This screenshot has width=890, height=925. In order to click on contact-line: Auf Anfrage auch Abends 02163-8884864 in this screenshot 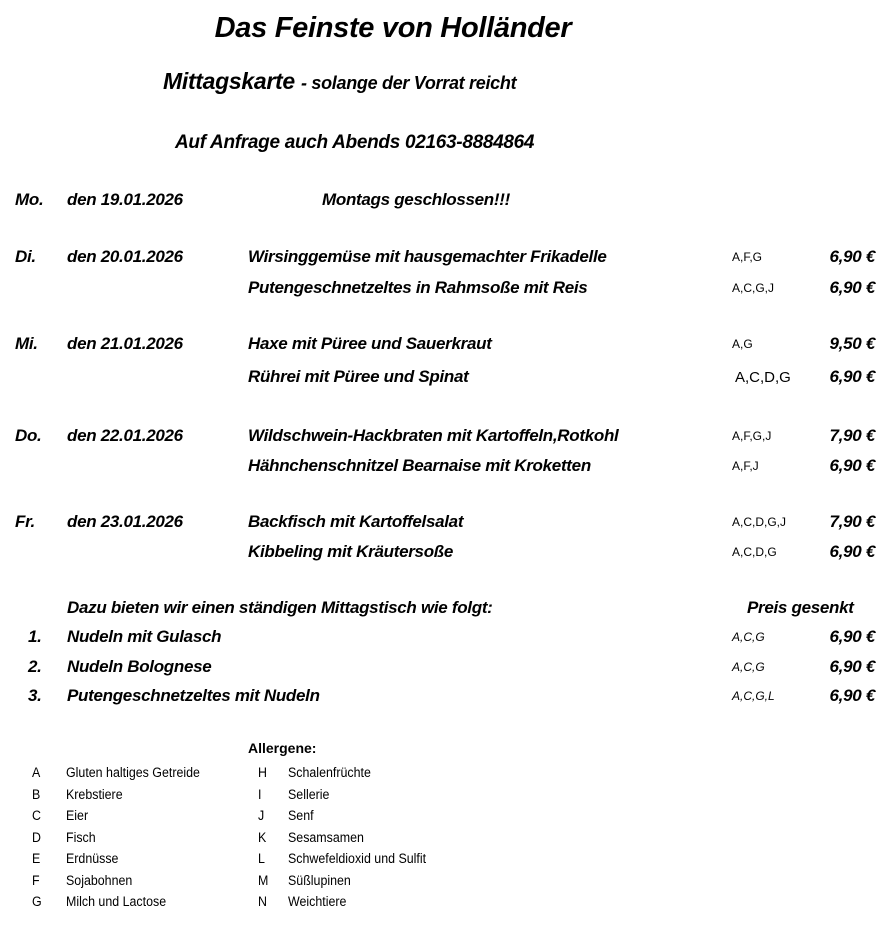, I will do `click(355, 142)`.